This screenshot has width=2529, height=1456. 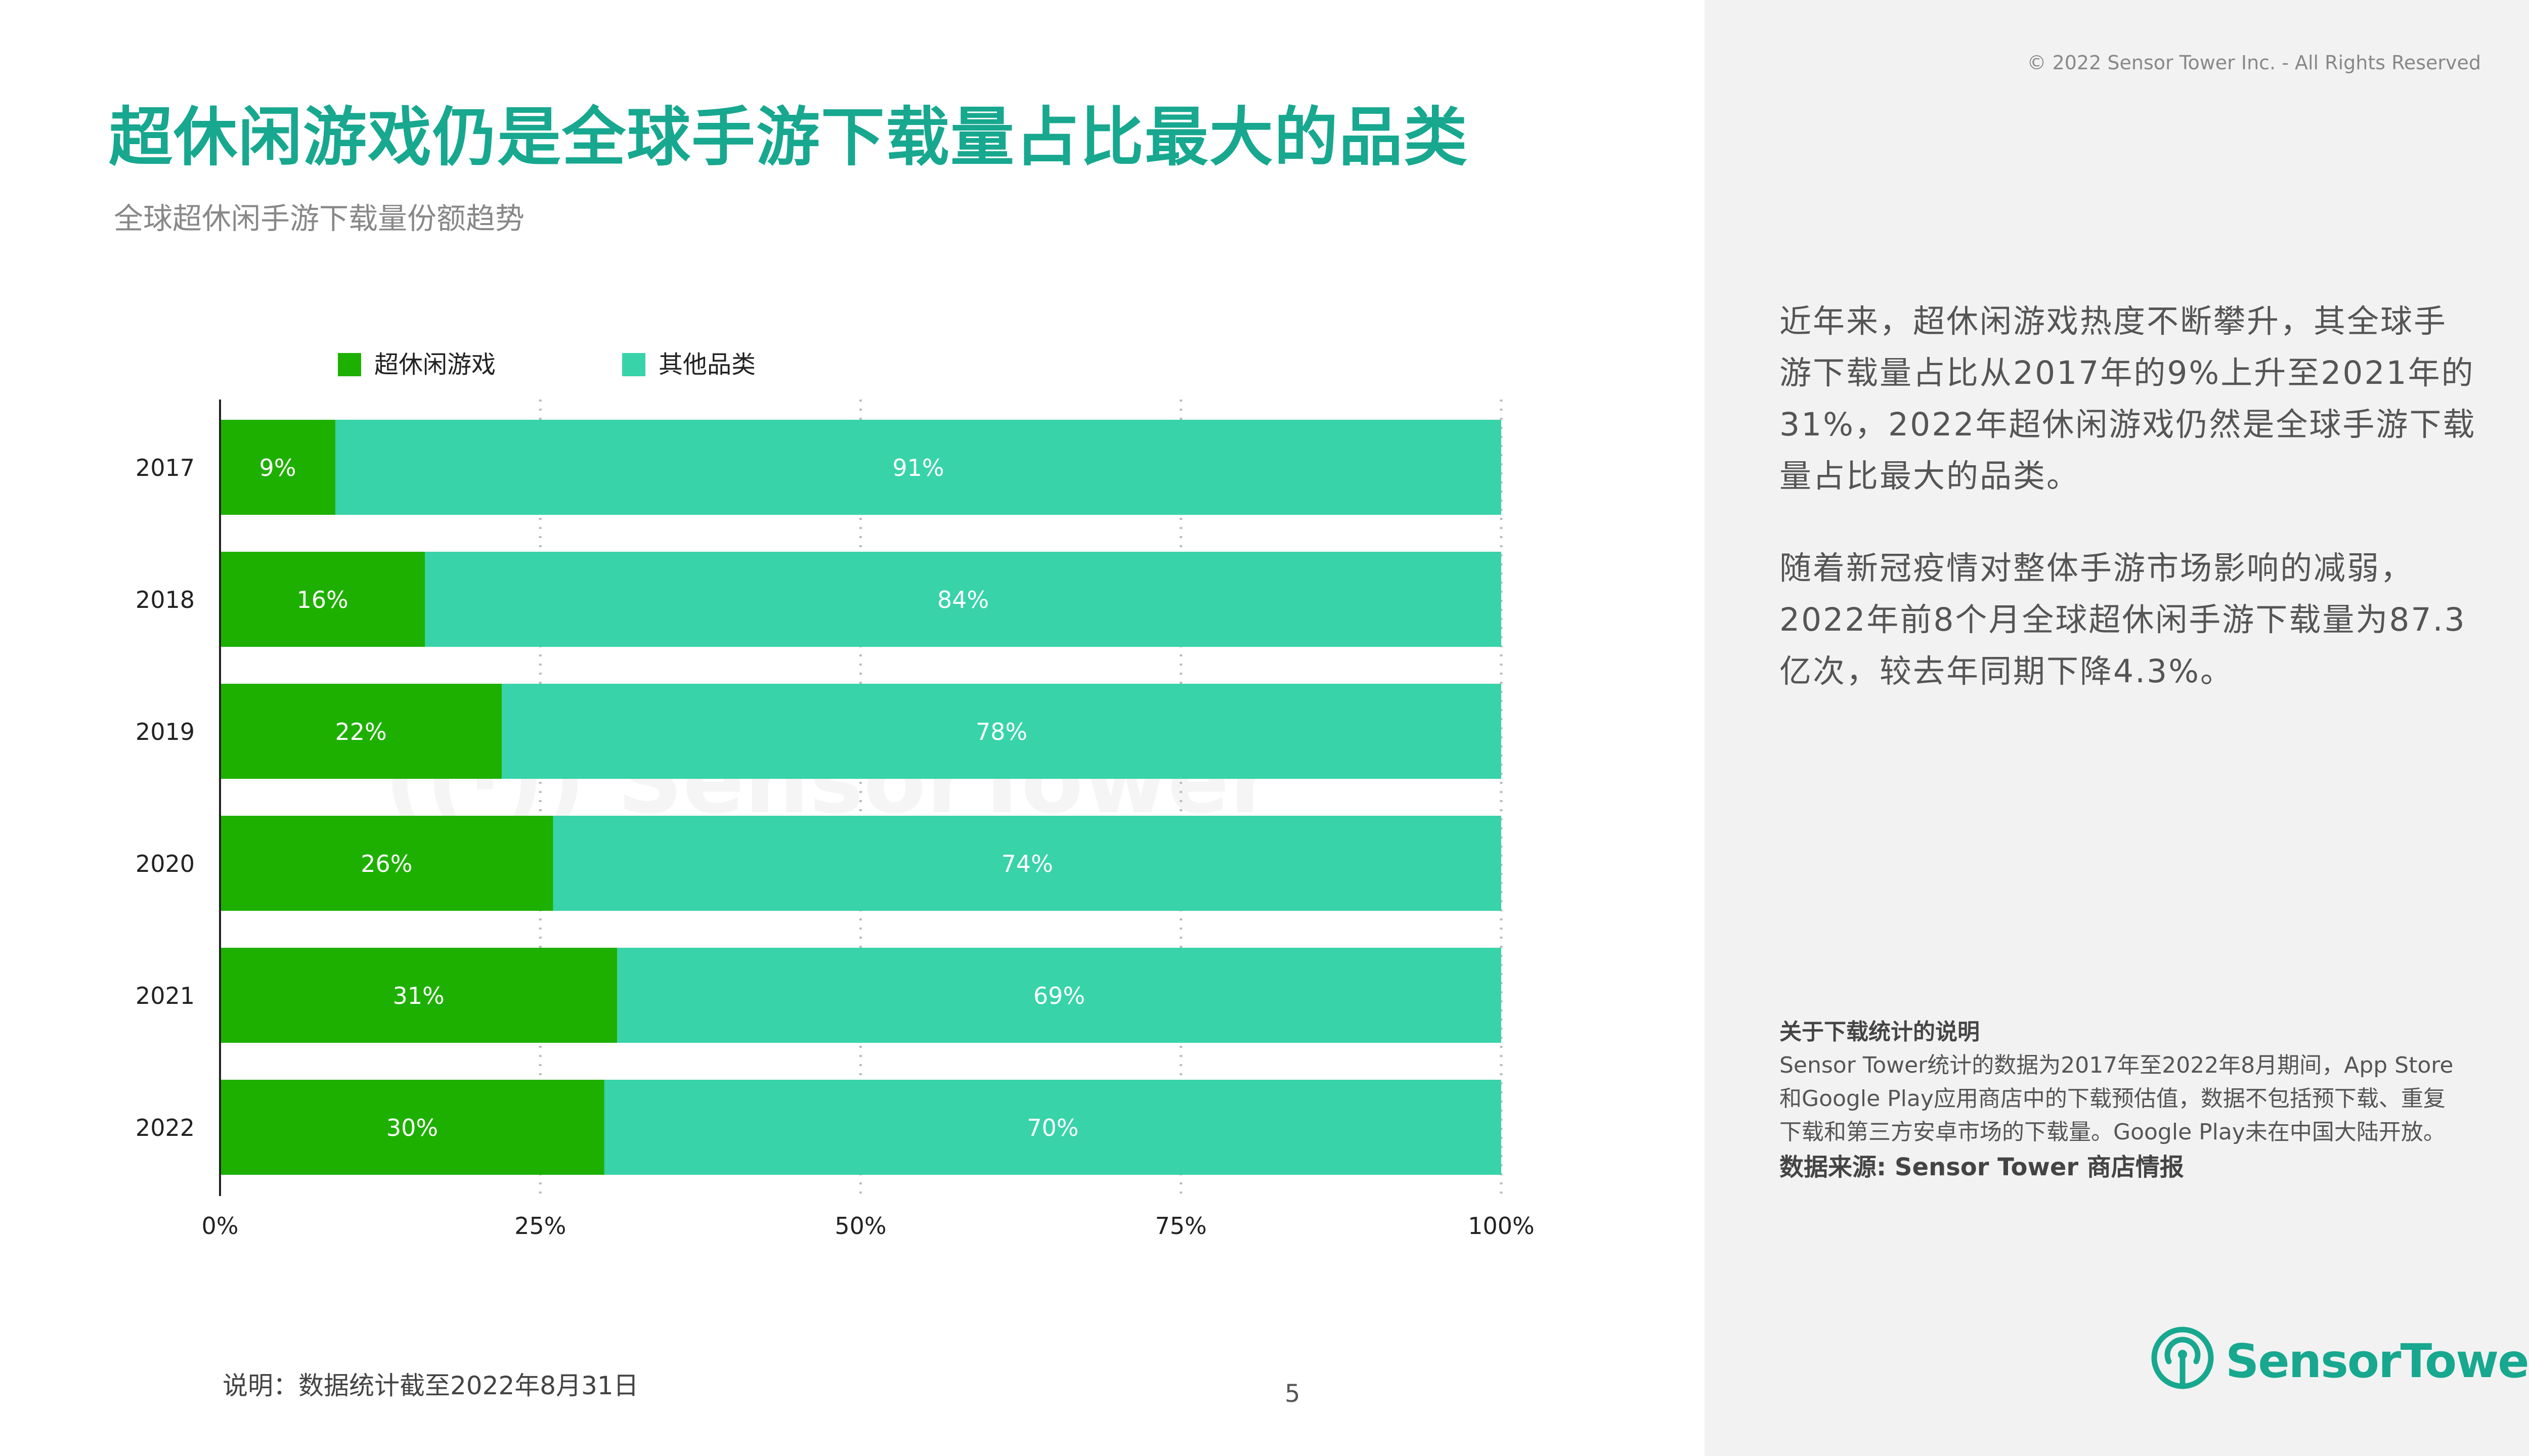 What do you see at coordinates (1501, 1226) in the screenshot?
I see `x-tick-label-100: 100%` at bounding box center [1501, 1226].